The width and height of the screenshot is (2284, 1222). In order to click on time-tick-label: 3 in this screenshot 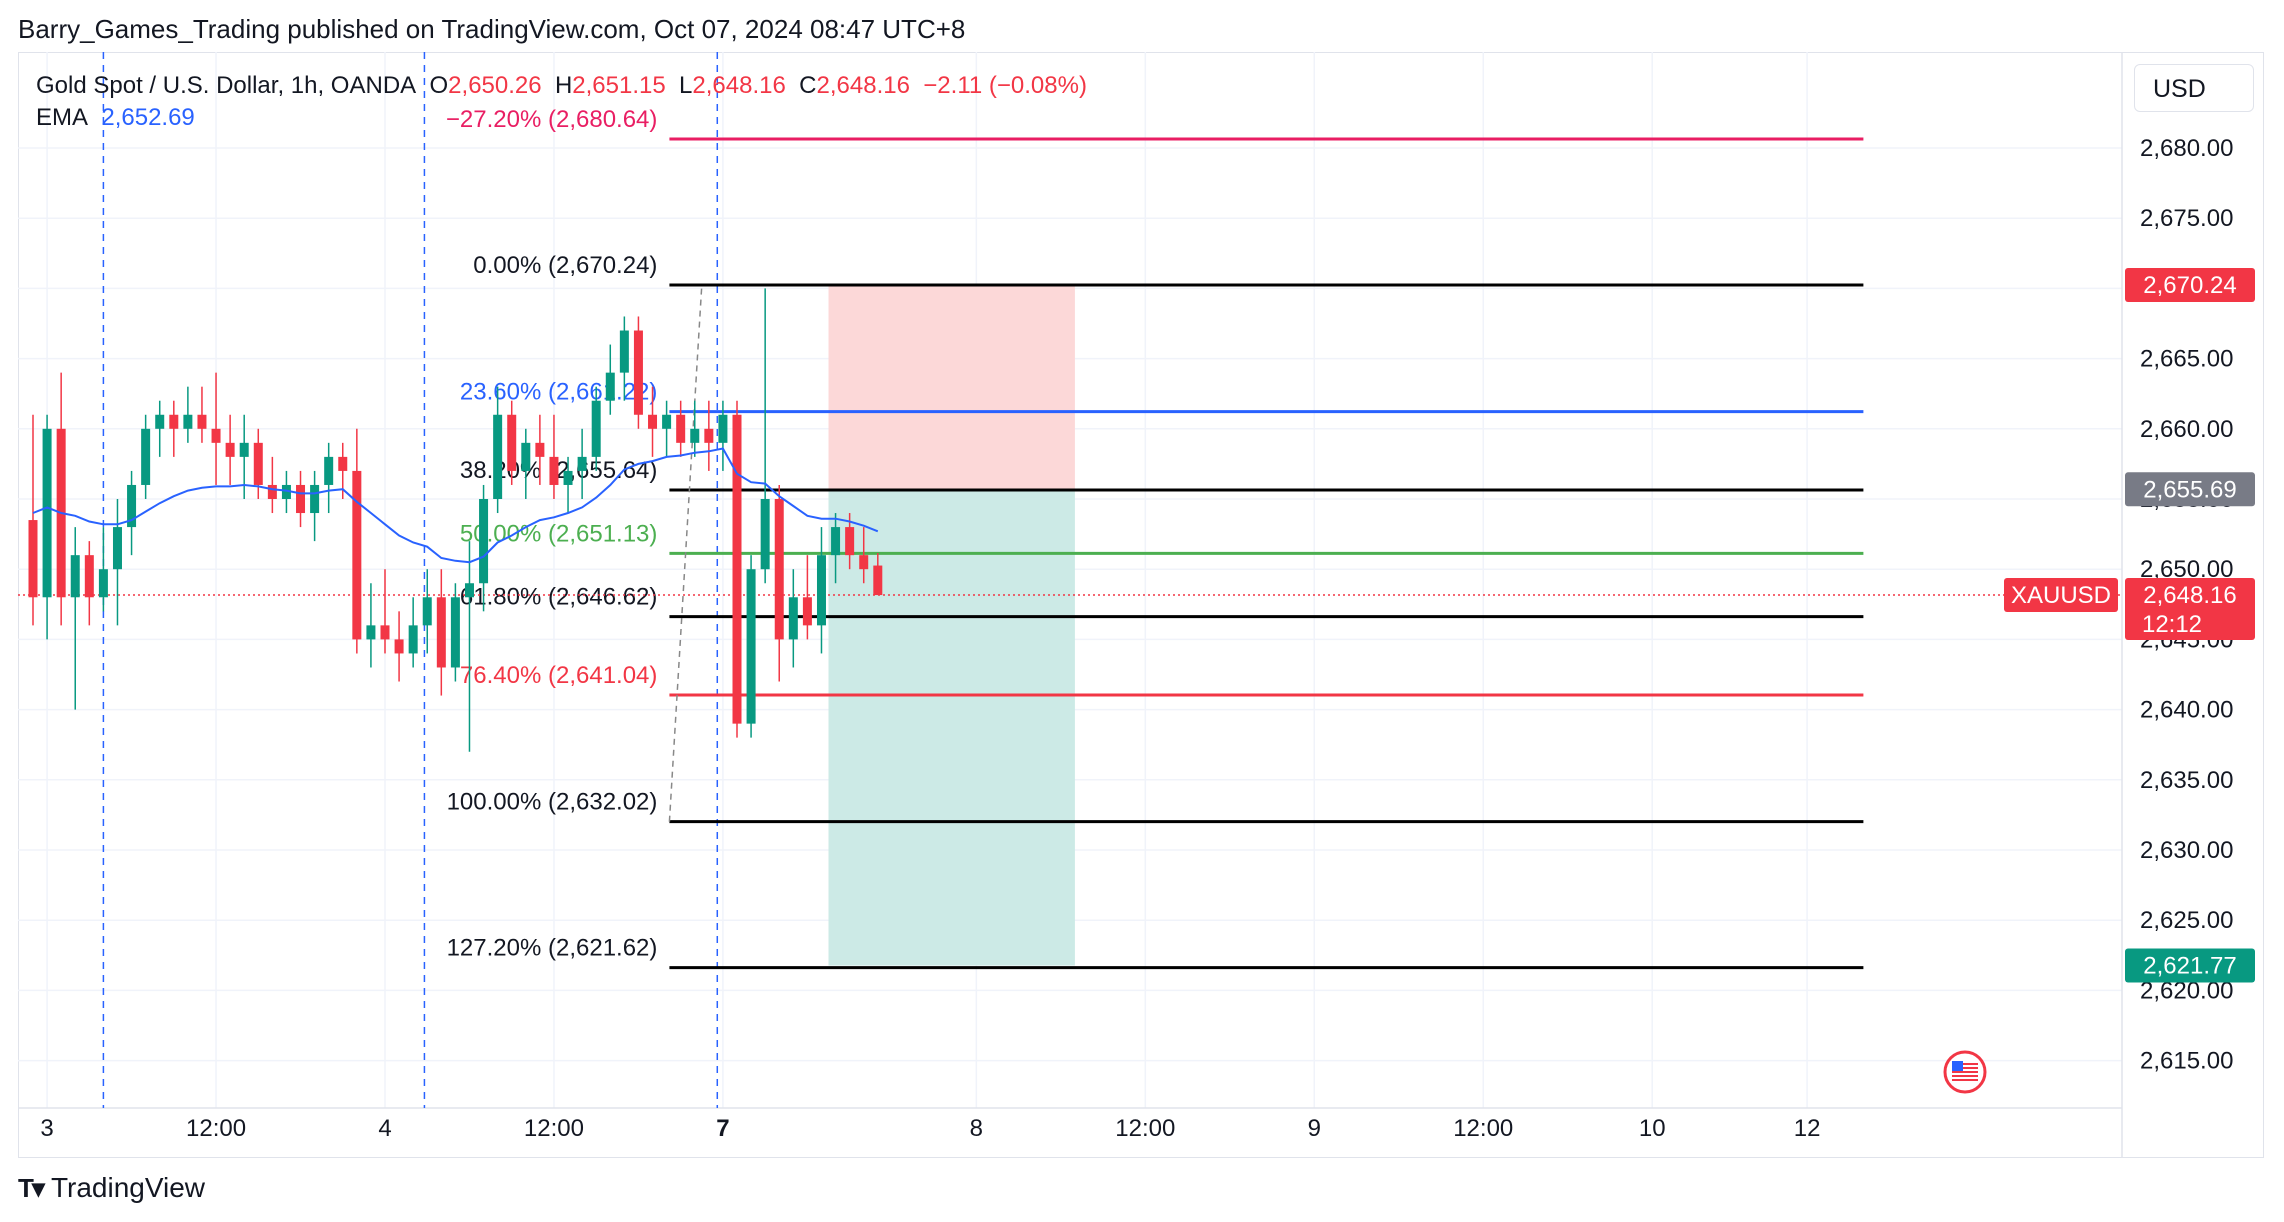, I will do `click(46, 1128)`.